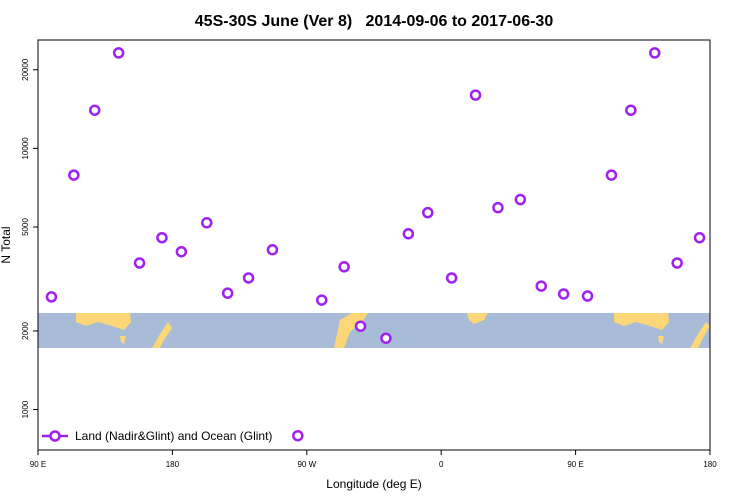 The height and width of the screenshot is (500, 750). What do you see at coordinates (25, 409) in the screenshot?
I see `y-tick-label: 1000` at bounding box center [25, 409].